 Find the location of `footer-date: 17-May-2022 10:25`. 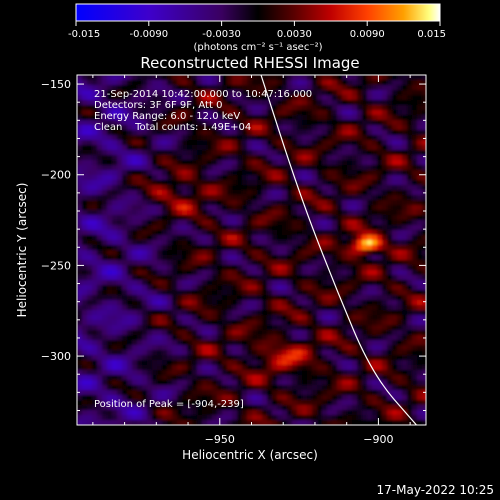

footer-date: 17-May-2022 10:25 is located at coordinates (435, 490).